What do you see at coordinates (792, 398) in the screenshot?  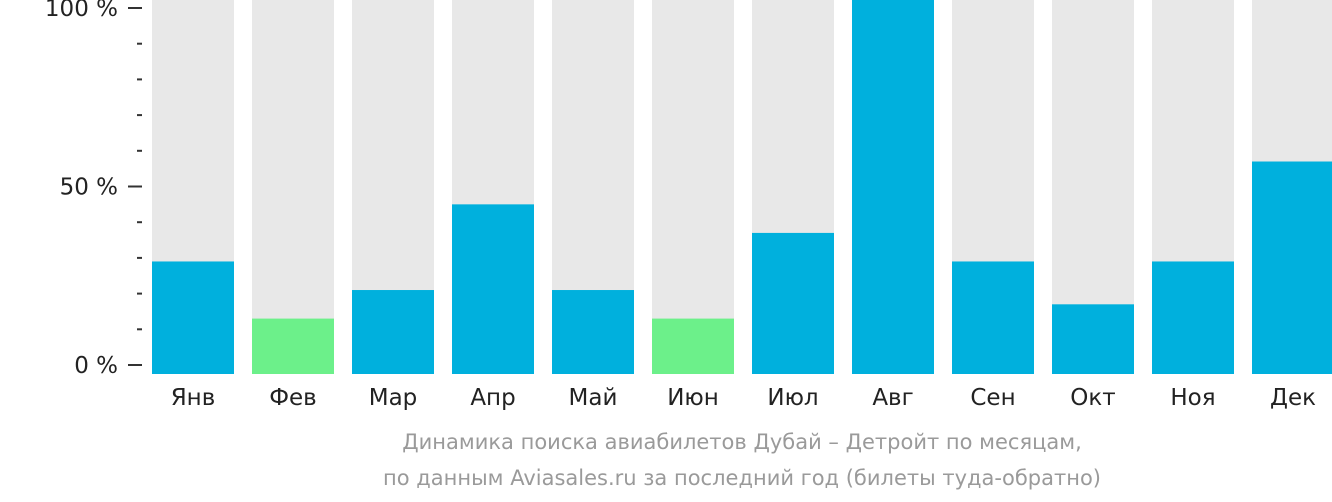 I see `x-tick-label-6: Июл` at bounding box center [792, 398].